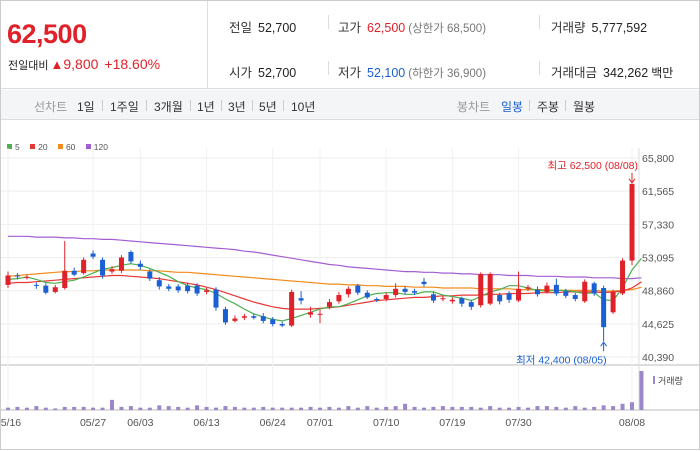 The image size is (700, 451). Describe the element at coordinates (43, 147) in the screenshot. I see `legend-label: 20` at that location.